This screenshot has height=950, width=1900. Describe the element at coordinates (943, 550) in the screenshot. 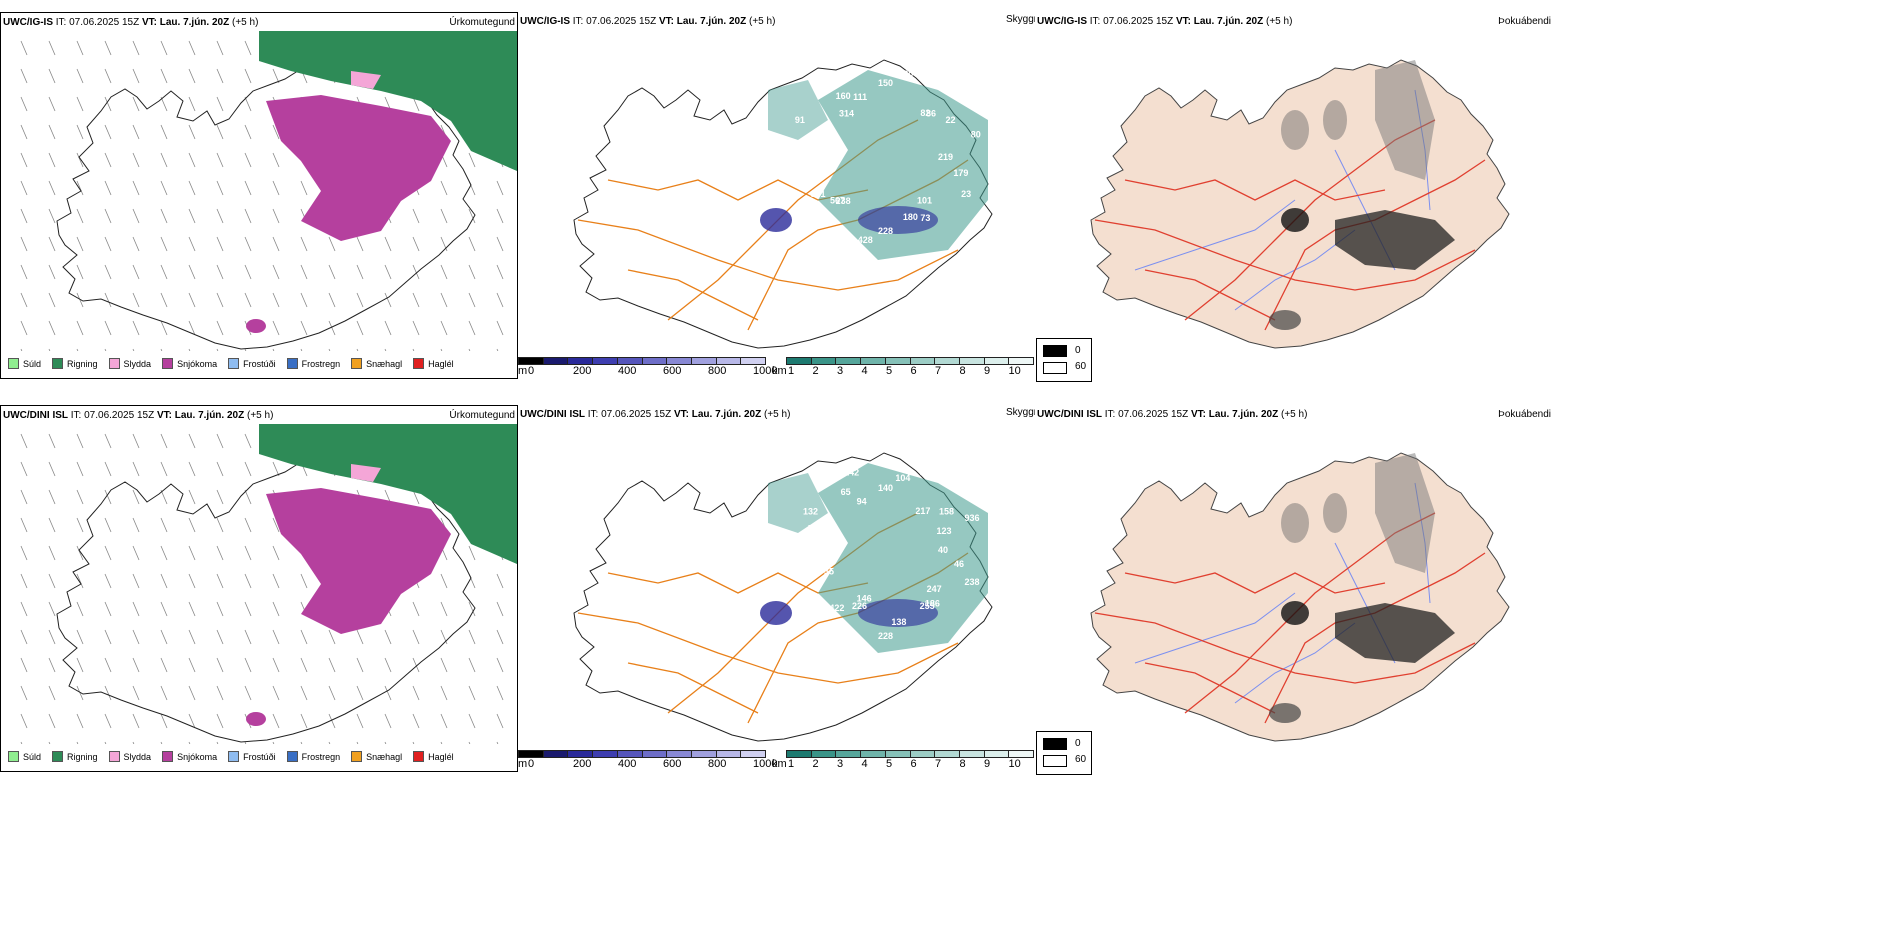

I see `cloud-base-label: 40` at that location.